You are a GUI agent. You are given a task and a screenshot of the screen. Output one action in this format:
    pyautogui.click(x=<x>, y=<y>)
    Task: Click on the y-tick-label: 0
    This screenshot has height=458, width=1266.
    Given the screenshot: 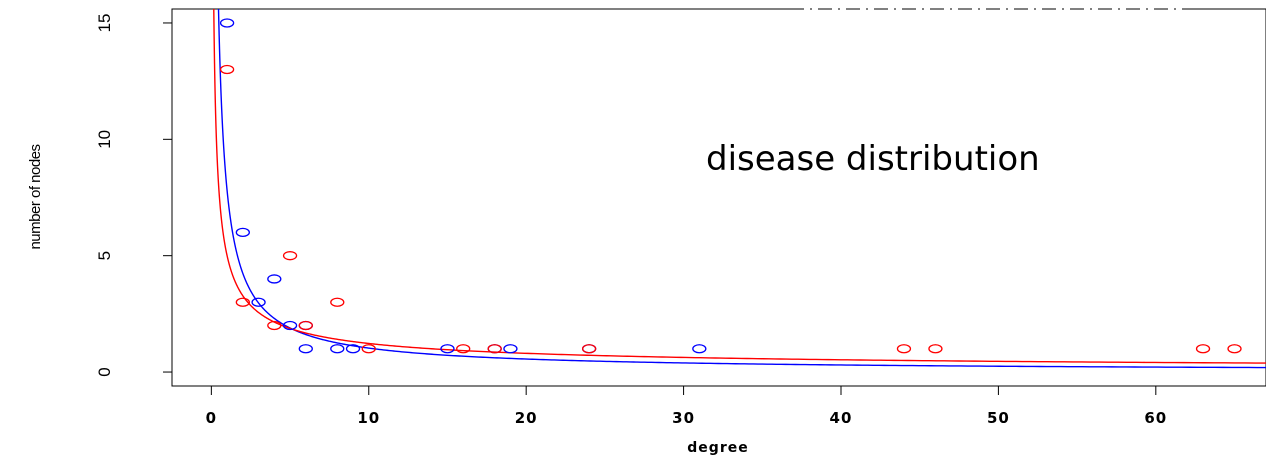 What is the action you would take?
    pyautogui.click(x=104, y=371)
    